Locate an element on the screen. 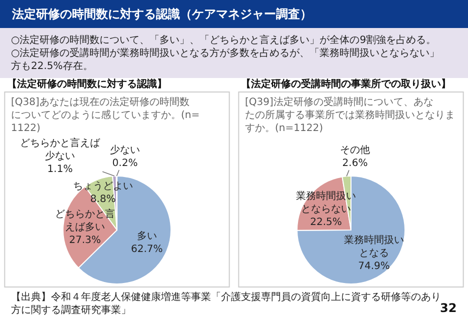  text: ○法定研修の時間数について、「多い」、「どちらかと言えば多い」が全体の9割強を占める。 is located at coordinates (223, 40).